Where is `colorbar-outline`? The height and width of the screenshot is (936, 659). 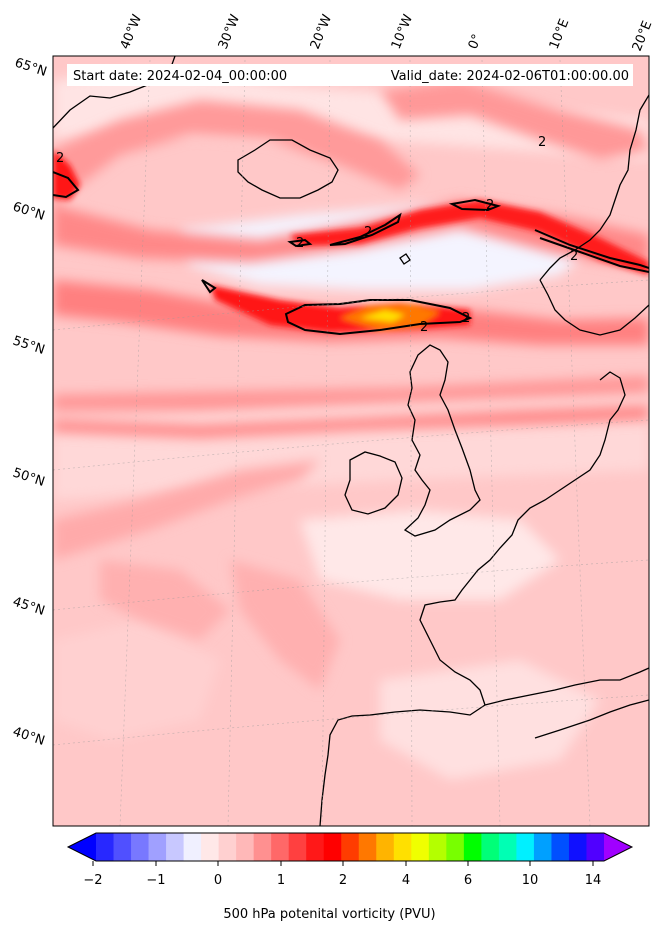 colorbar-outline is located at coordinates (350, 847).